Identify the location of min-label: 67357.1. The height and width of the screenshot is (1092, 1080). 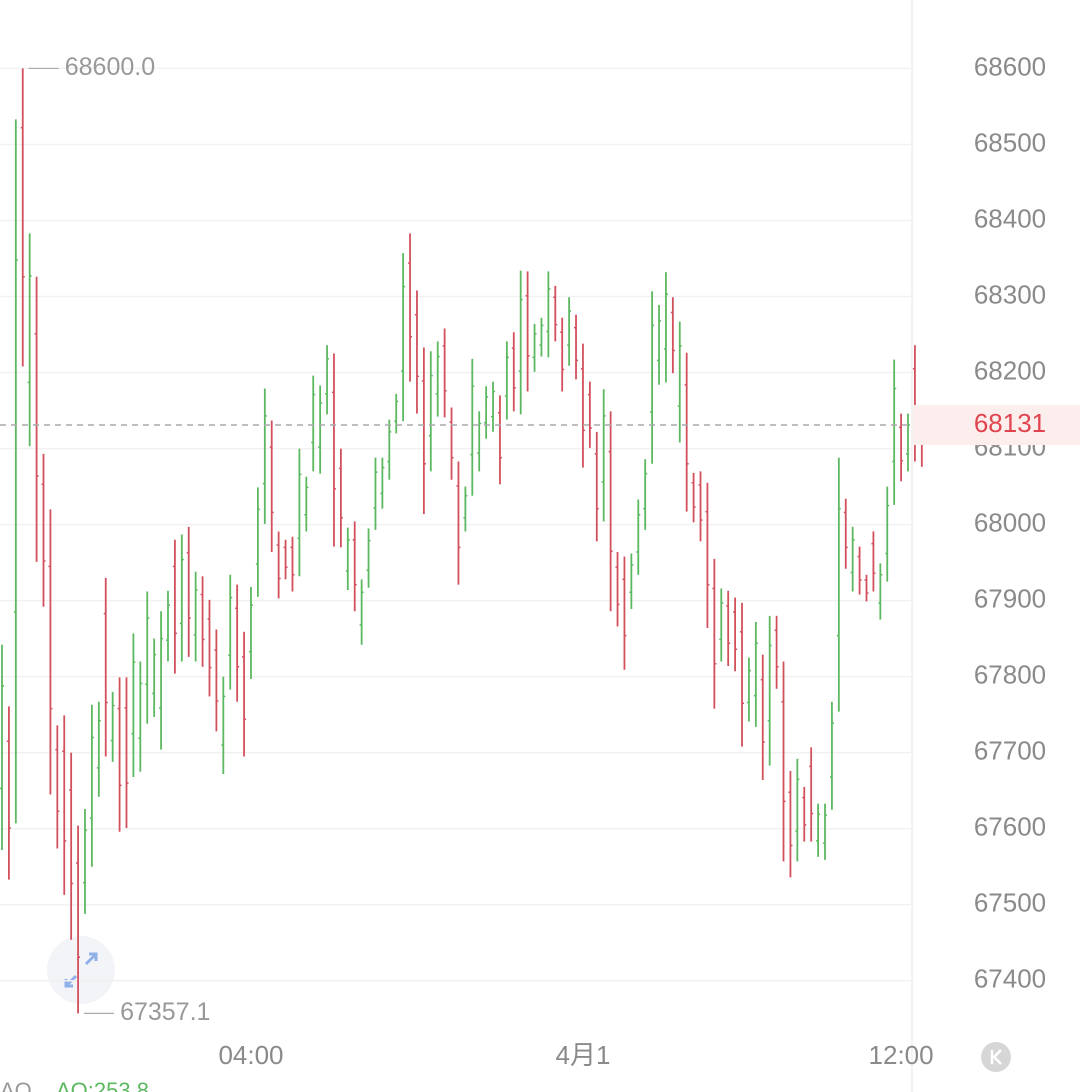
(165, 1012).